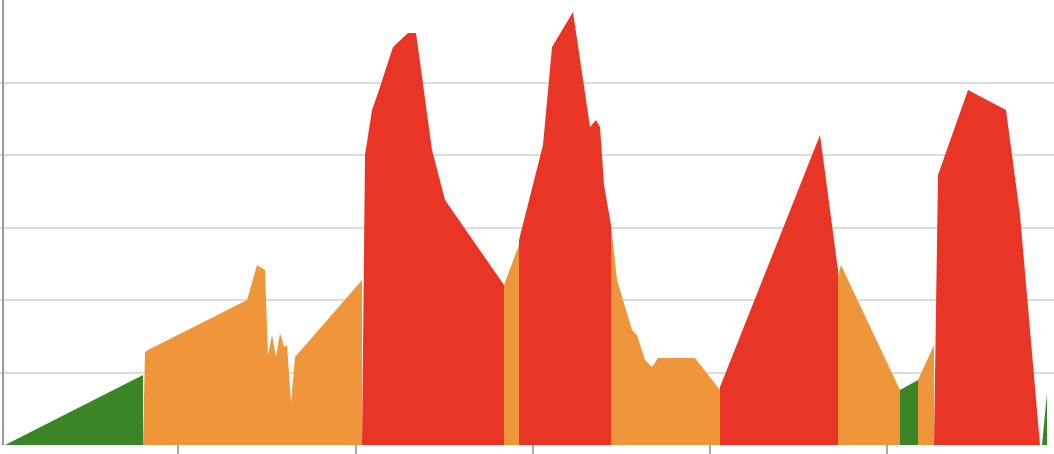 The width and height of the screenshot is (1054, 454). I want to click on x-ticks, so click(532, 449).